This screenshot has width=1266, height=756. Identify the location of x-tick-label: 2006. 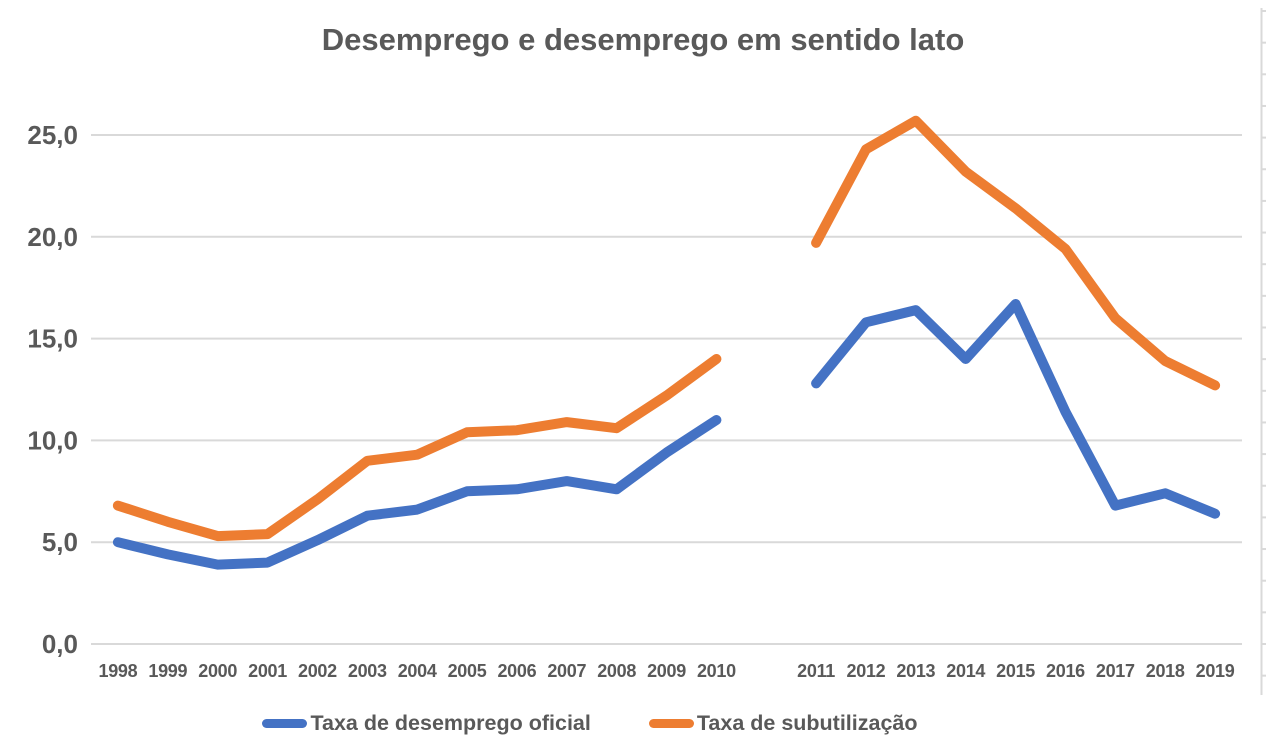
(516, 671).